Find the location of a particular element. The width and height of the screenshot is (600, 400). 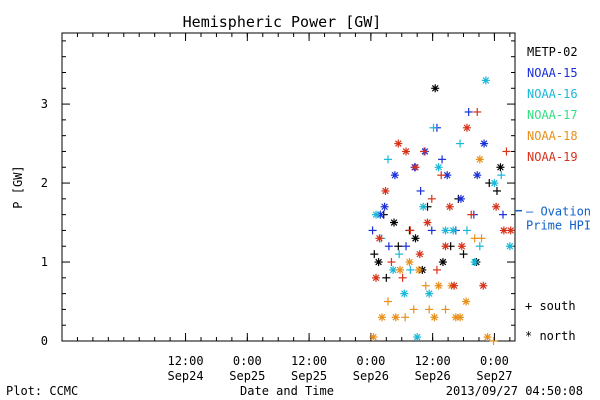

marker-legend-plus: + south is located at coordinates (550, 306).